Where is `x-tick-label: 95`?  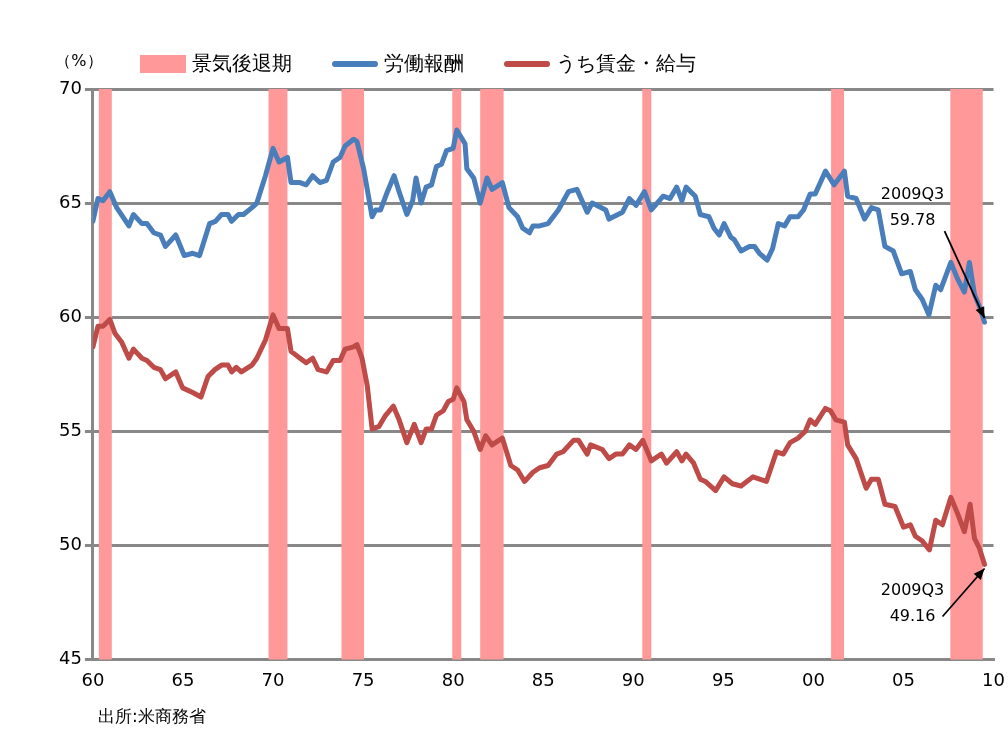
x-tick-label: 95 is located at coordinates (723, 679).